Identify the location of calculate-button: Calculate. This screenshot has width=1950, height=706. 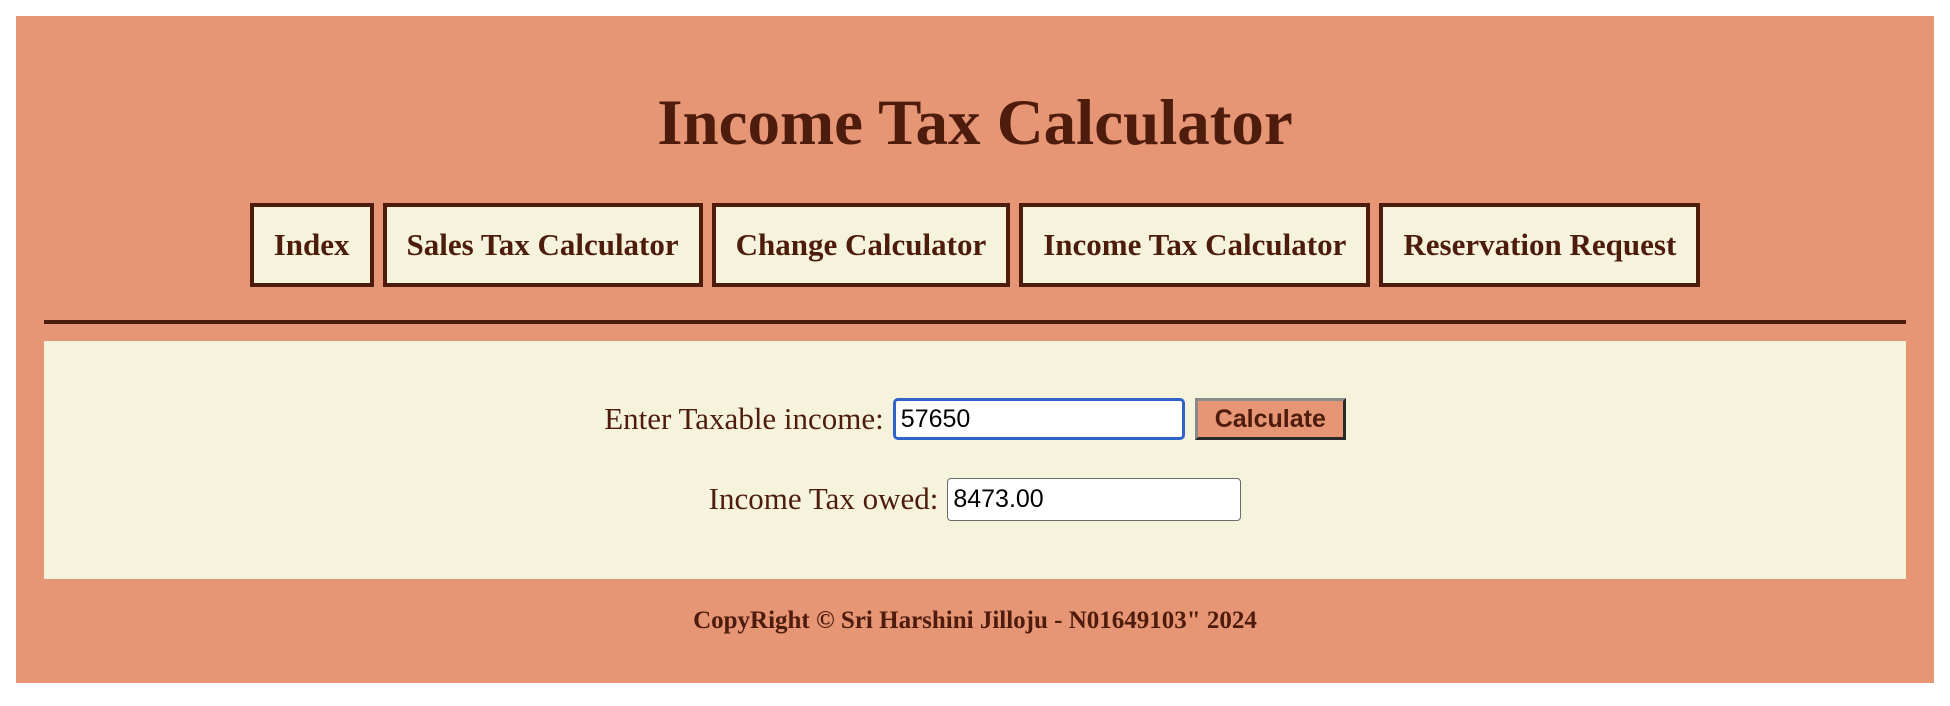
(1270, 419).